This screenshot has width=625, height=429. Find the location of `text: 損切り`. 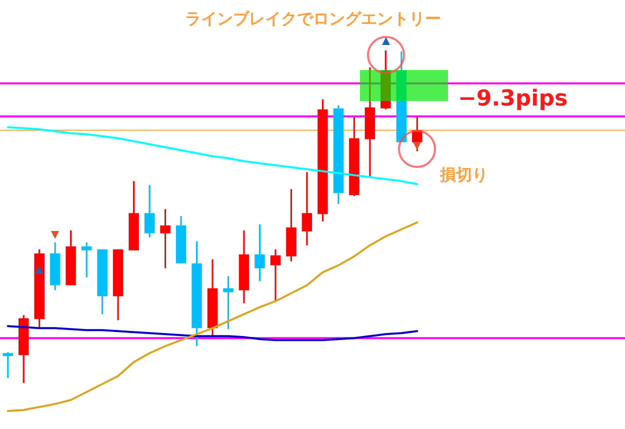

text: 損切り is located at coordinates (463, 174).